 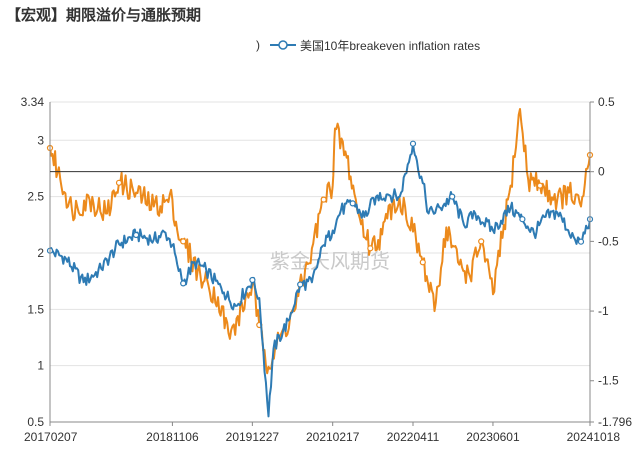 What do you see at coordinates (35, 197) in the screenshot?
I see `left-tick-label: 2.5` at bounding box center [35, 197].